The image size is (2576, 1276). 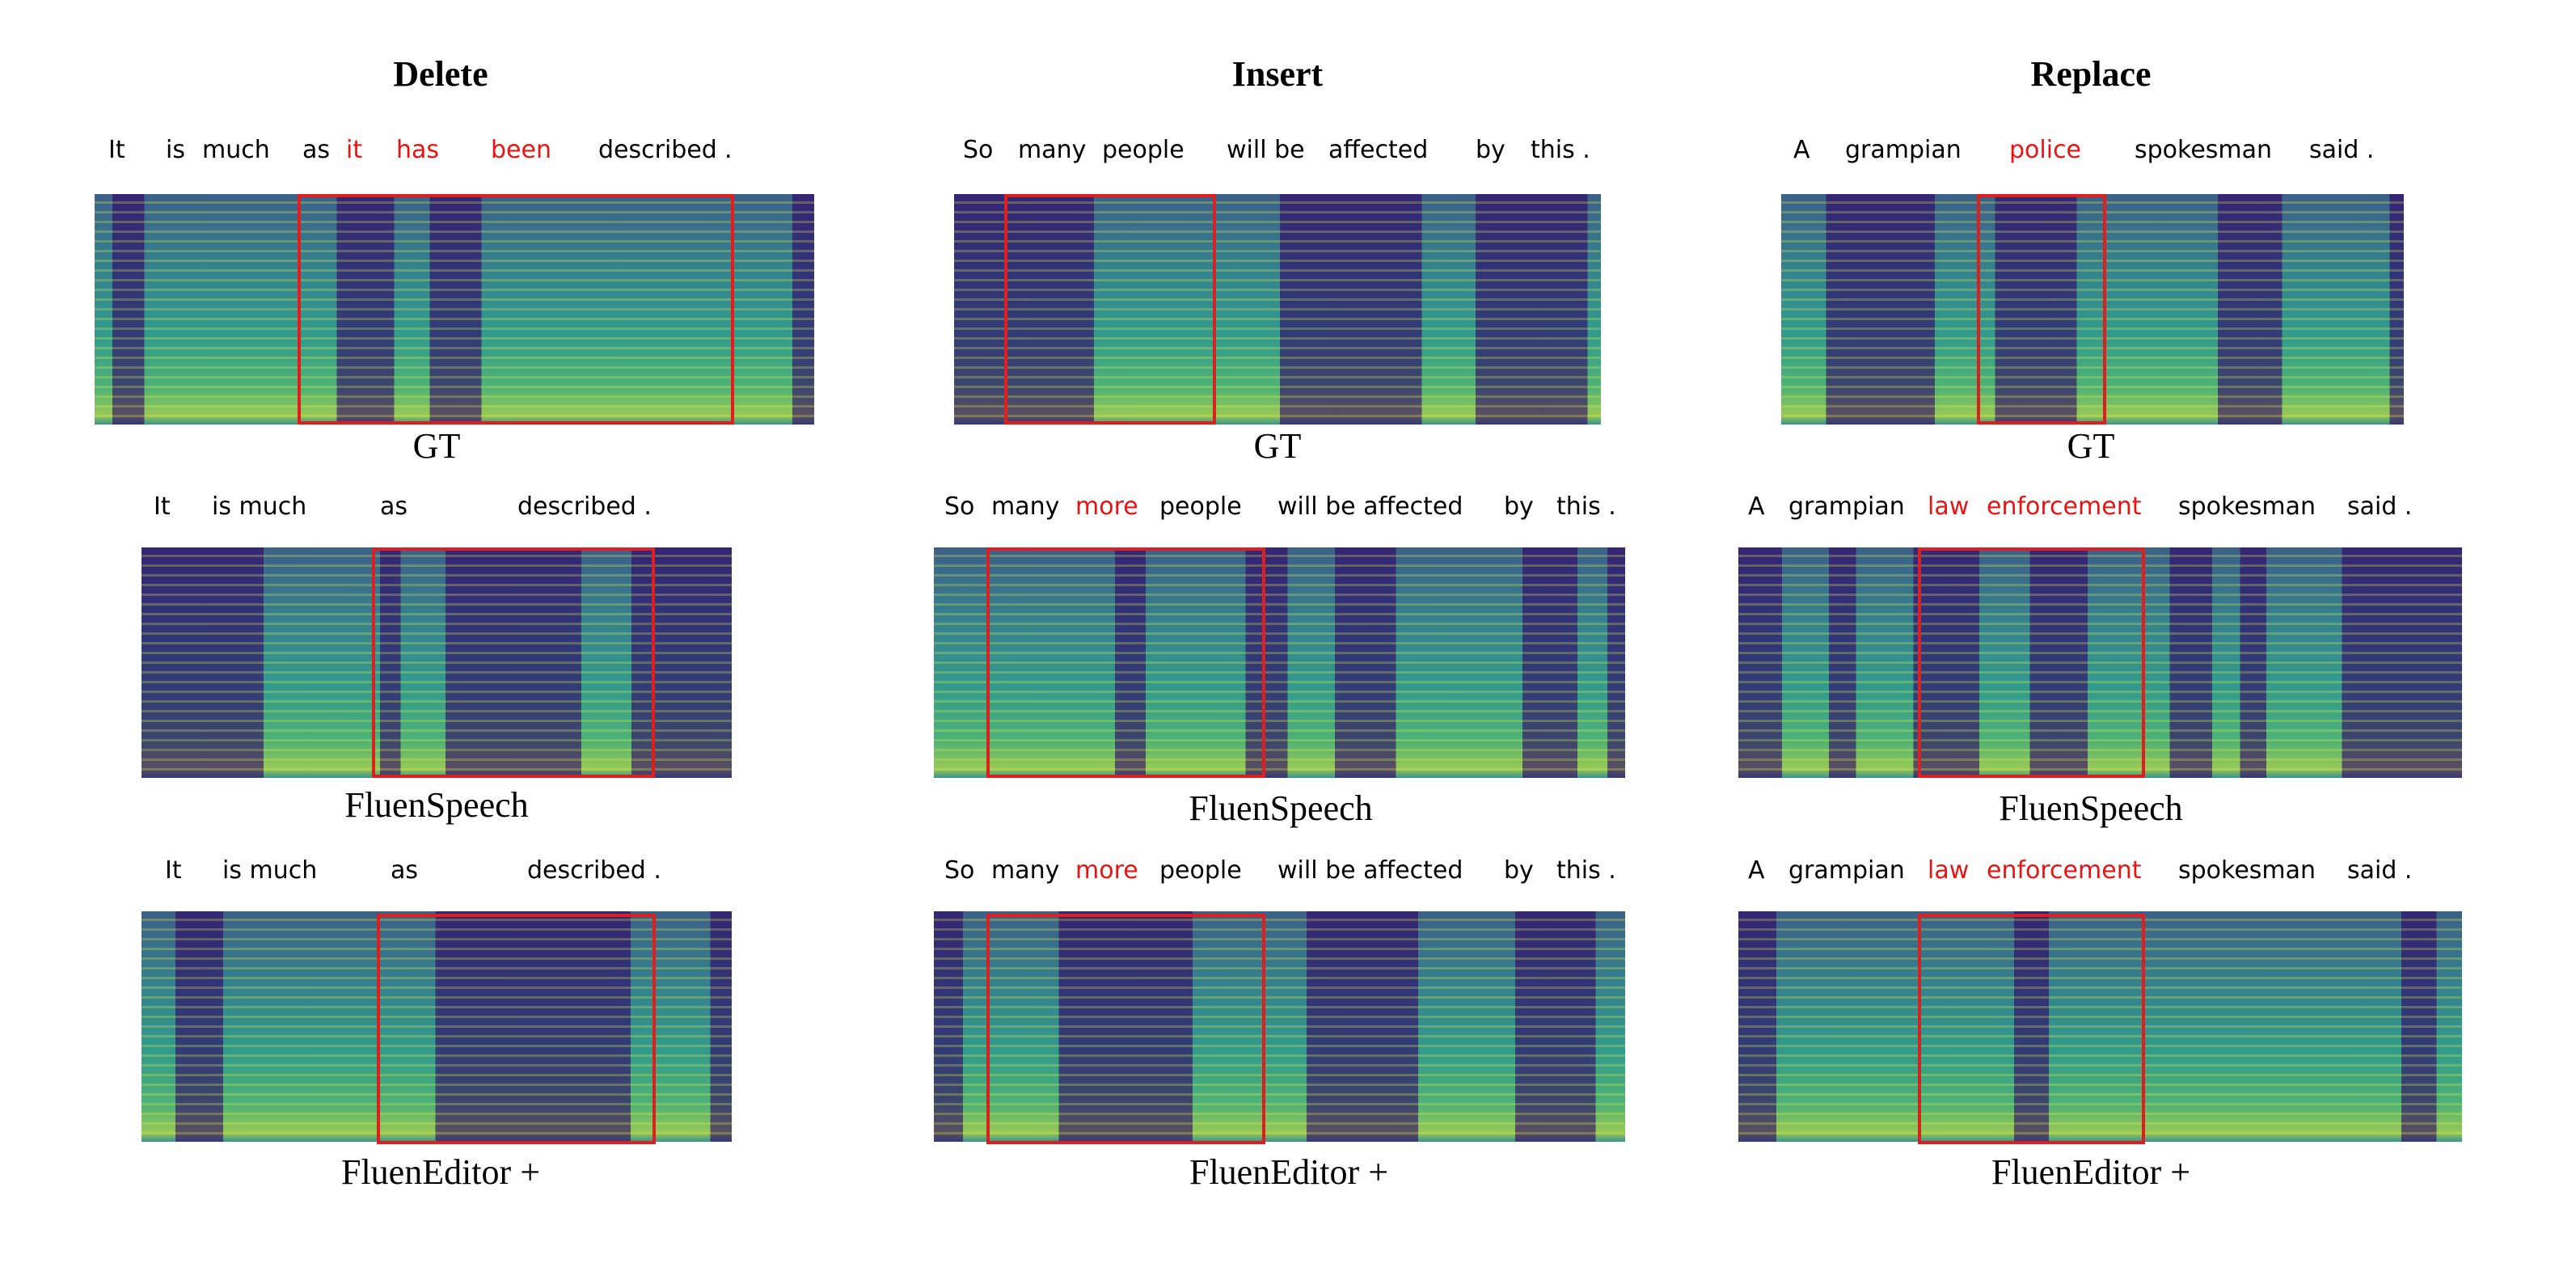 I want to click on transcript-word: will be, so click(x=1266, y=150).